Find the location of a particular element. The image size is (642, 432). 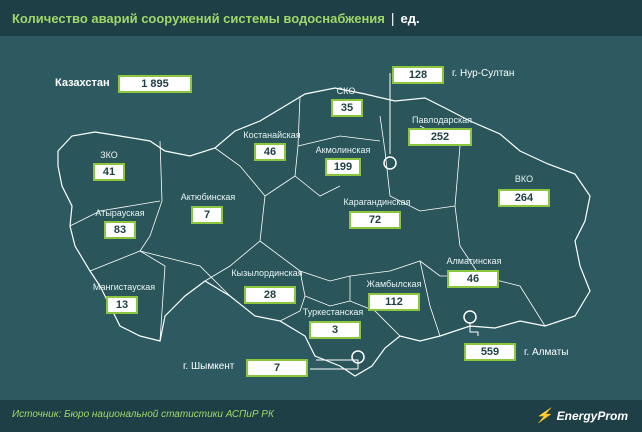

region-value-pavlodar: 252 is located at coordinates (440, 137).